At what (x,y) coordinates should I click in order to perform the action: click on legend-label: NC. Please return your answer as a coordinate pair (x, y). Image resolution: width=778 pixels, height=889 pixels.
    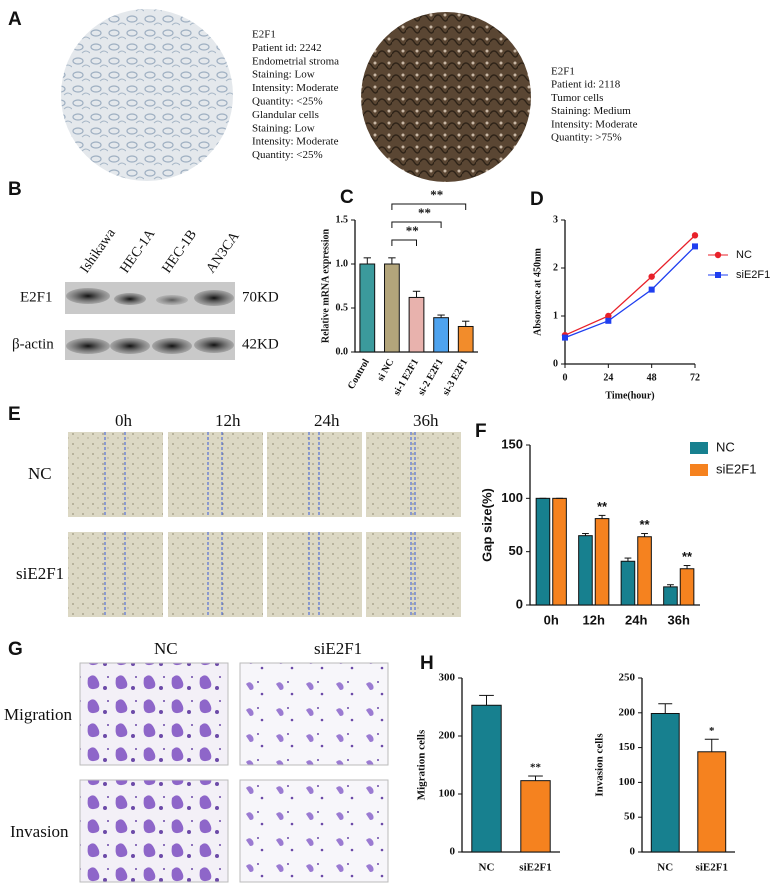
    Looking at the image, I should click on (725, 446).